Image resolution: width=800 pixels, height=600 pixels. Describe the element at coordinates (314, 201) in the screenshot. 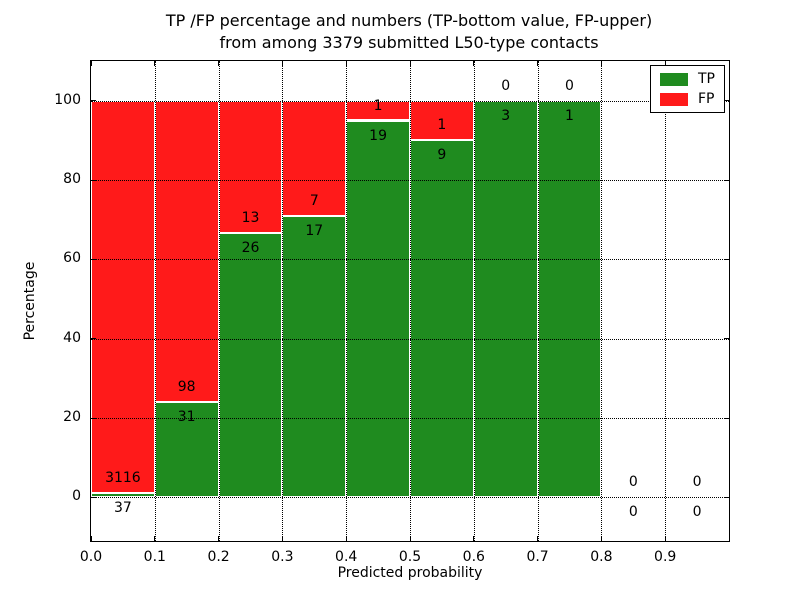

I see `fp-count-label: 7` at that location.